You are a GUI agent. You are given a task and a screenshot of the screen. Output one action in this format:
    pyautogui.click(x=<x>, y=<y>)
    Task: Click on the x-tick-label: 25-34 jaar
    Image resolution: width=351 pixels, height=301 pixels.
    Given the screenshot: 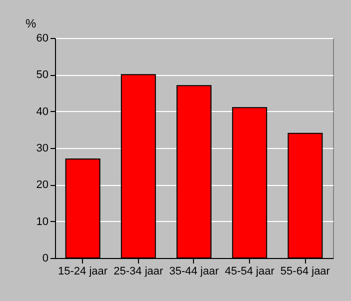 What is the action you would take?
    pyautogui.click(x=139, y=272)
    